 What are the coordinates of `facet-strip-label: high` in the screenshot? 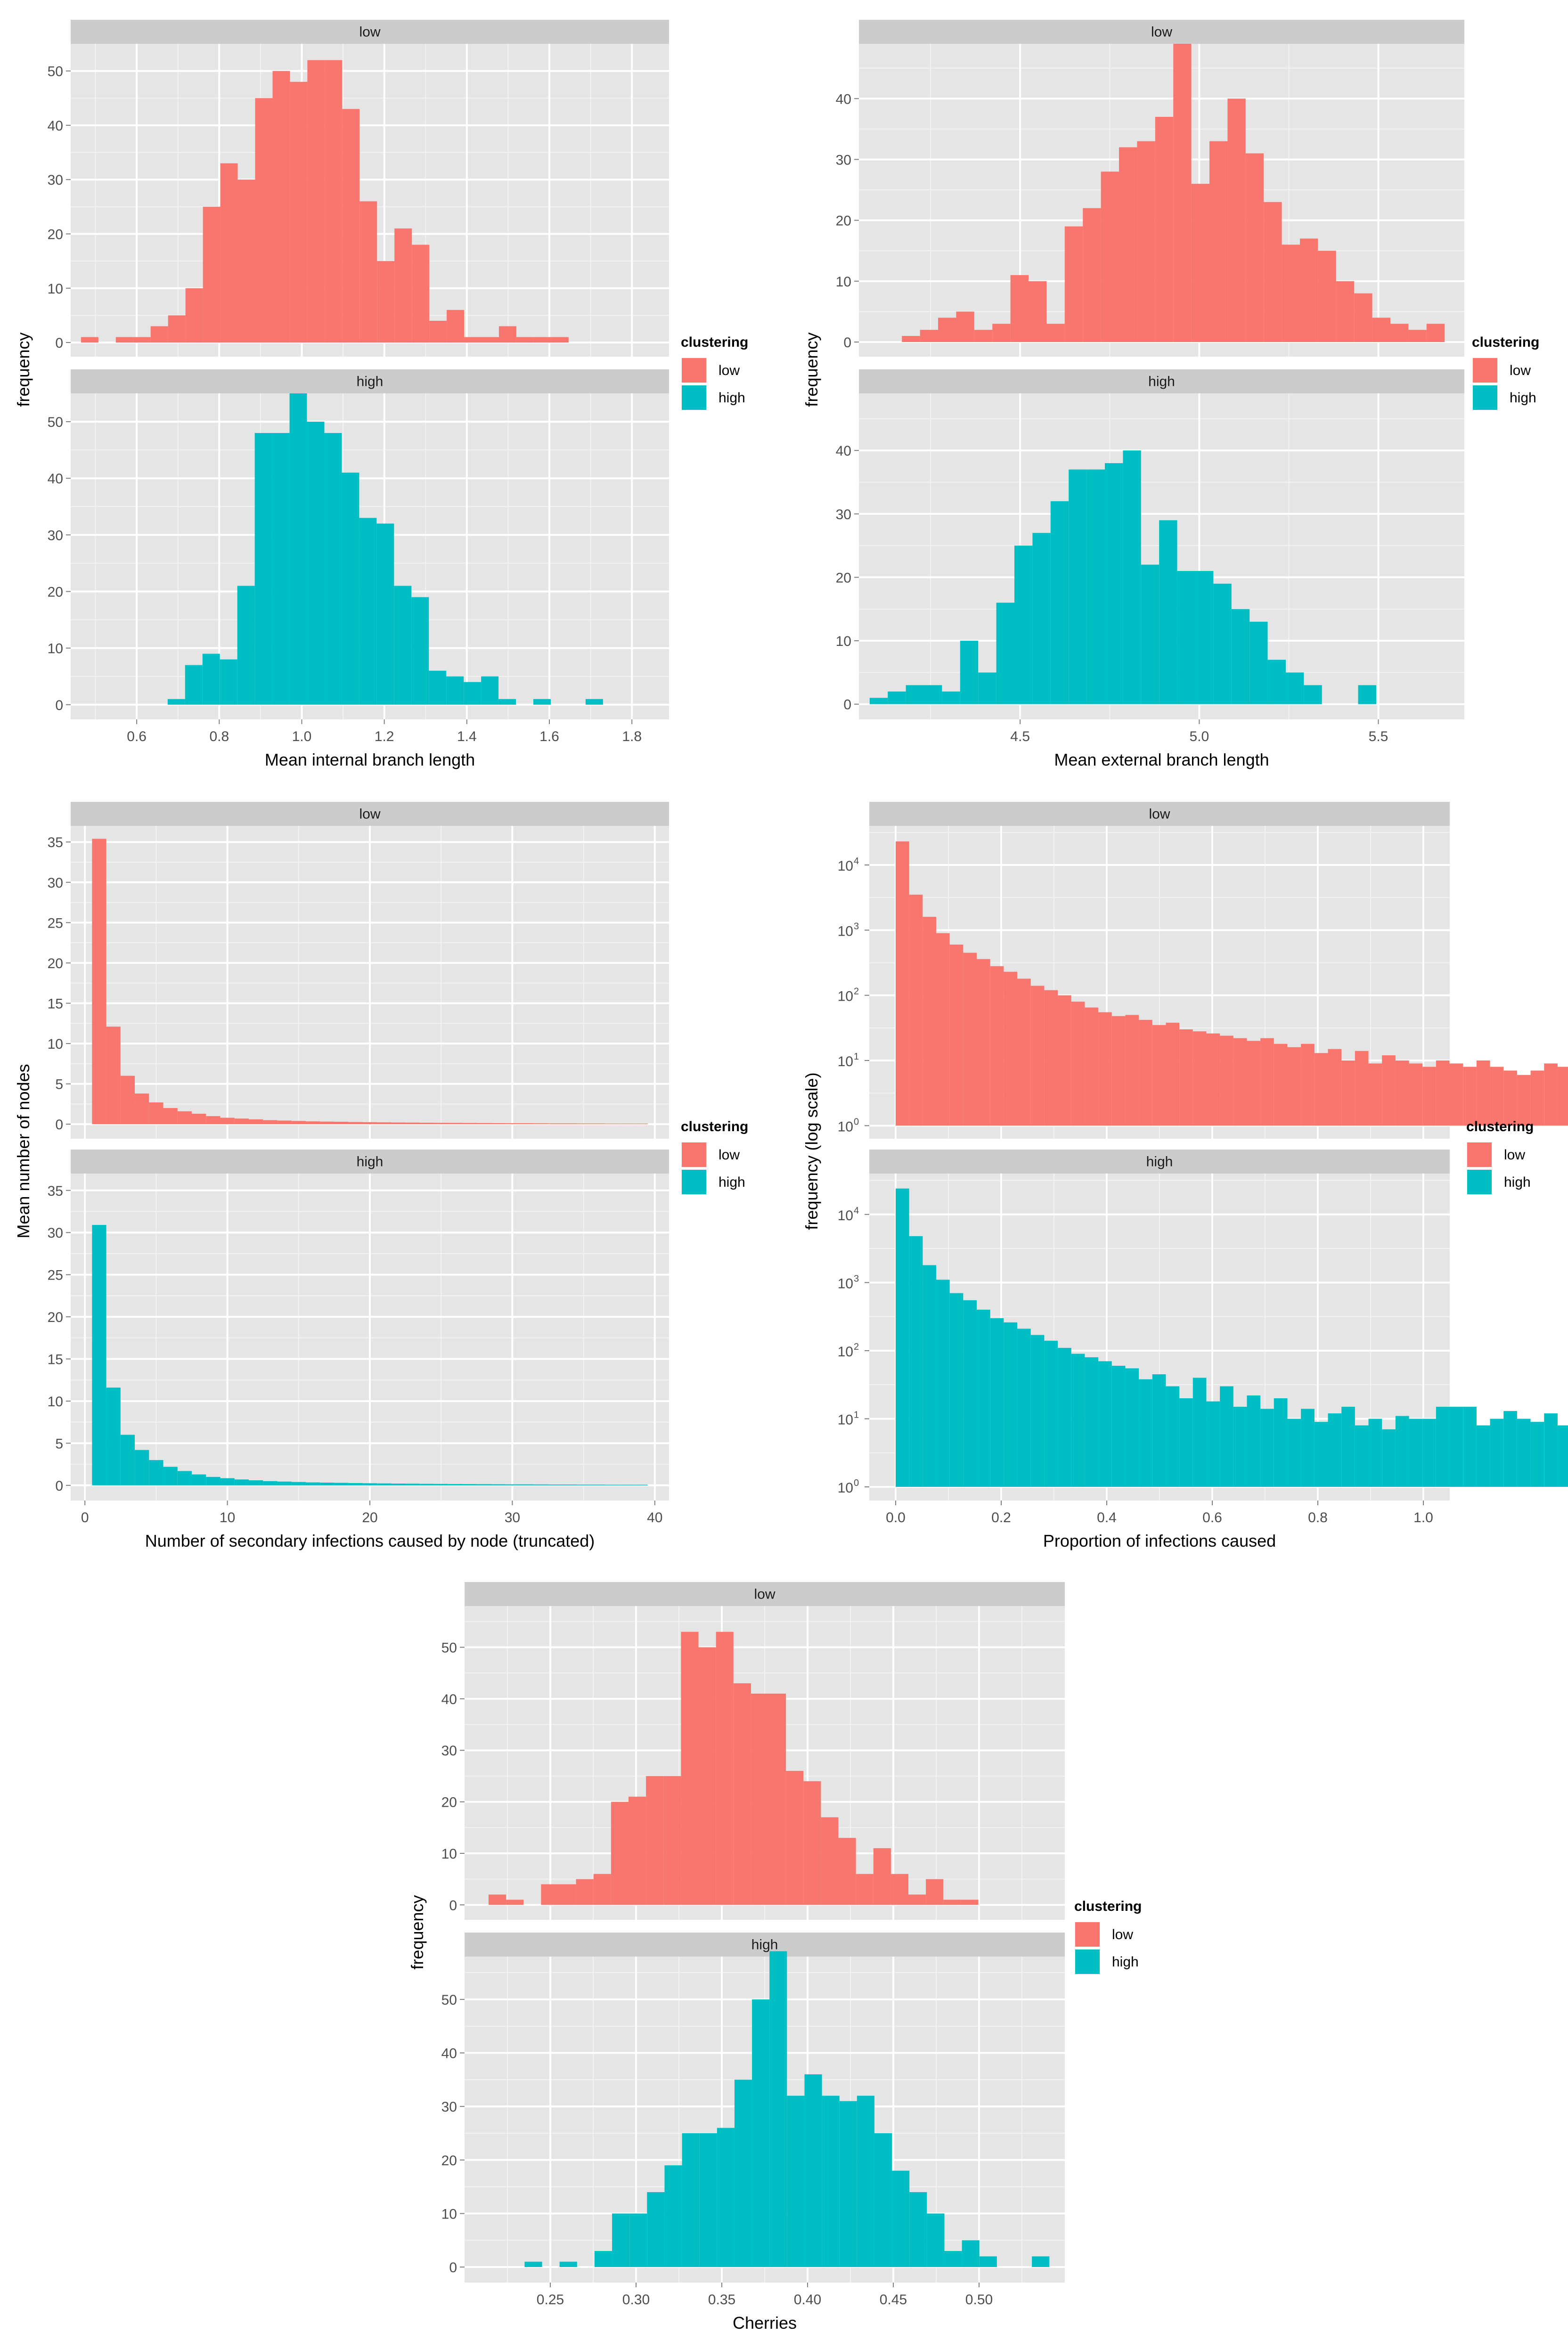 It's located at (1159, 1162).